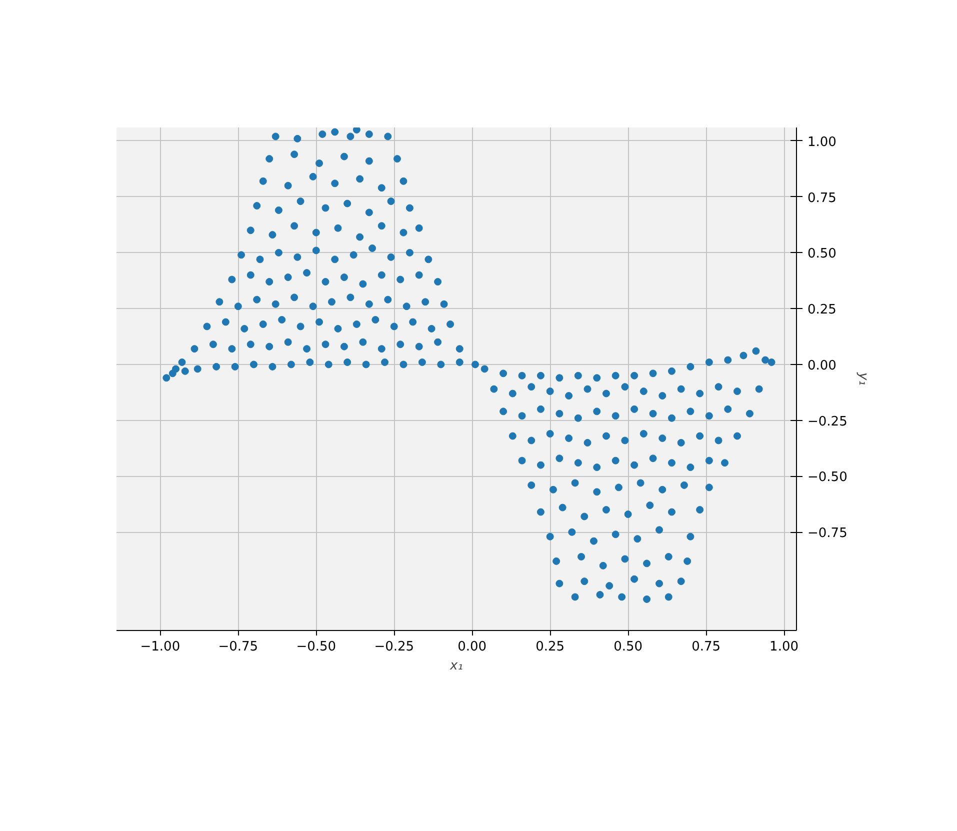 The width and height of the screenshot is (957, 831). What do you see at coordinates (160, 647) in the screenshot?
I see `x-tick-label: −1.00` at bounding box center [160, 647].